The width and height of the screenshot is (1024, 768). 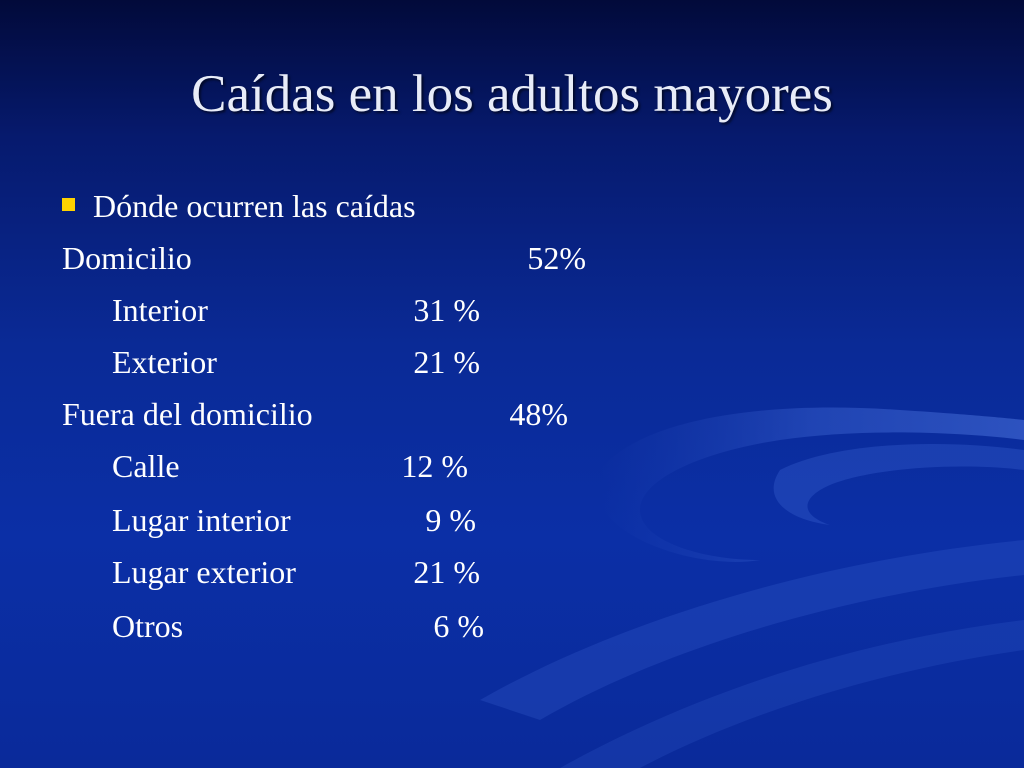 I want to click on row-value-lugar-interior: 9 %, so click(x=450, y=520).